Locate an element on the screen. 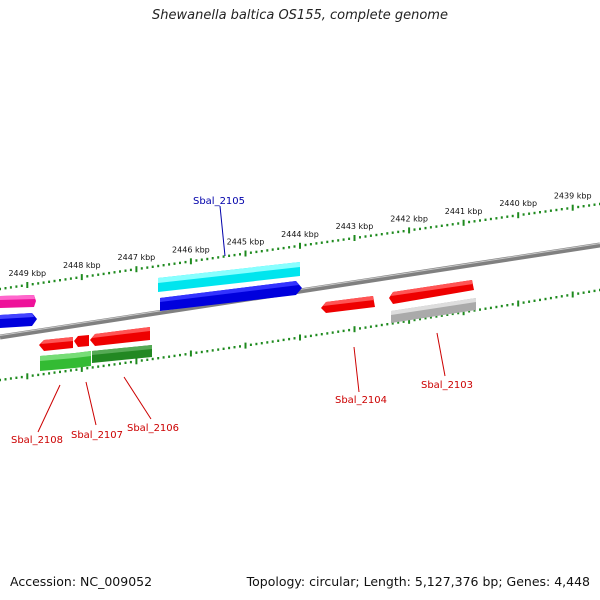  scale-tick-label: 2448 kbp is located at coordinates (82, 265).